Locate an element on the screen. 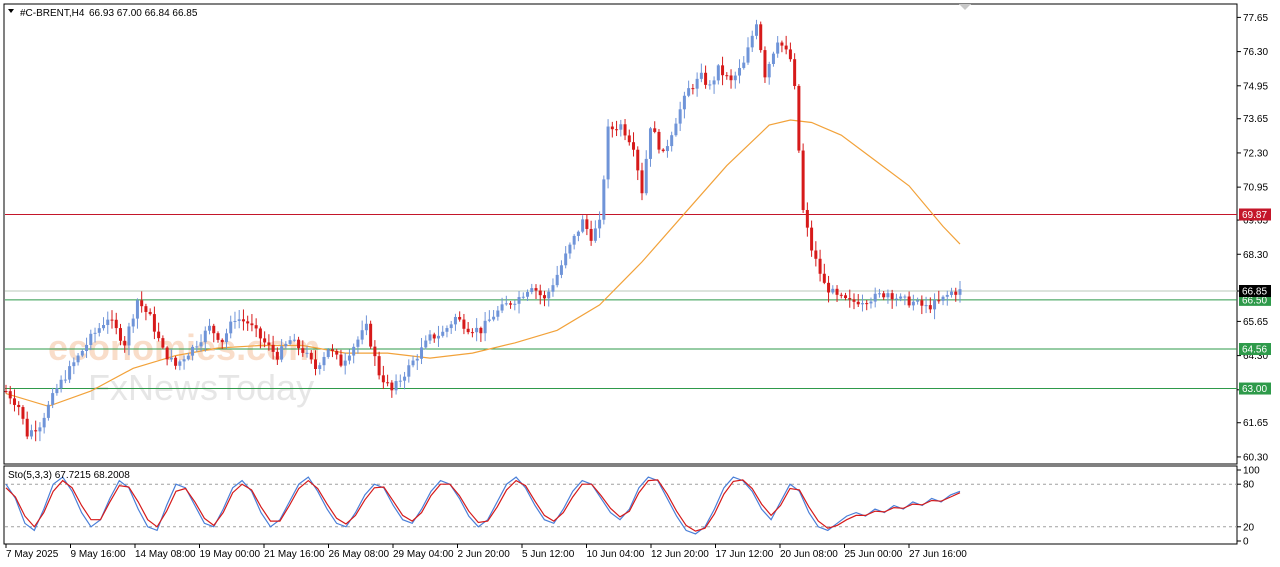  level-tag-0-bg is located at coordinates (1255, 214).